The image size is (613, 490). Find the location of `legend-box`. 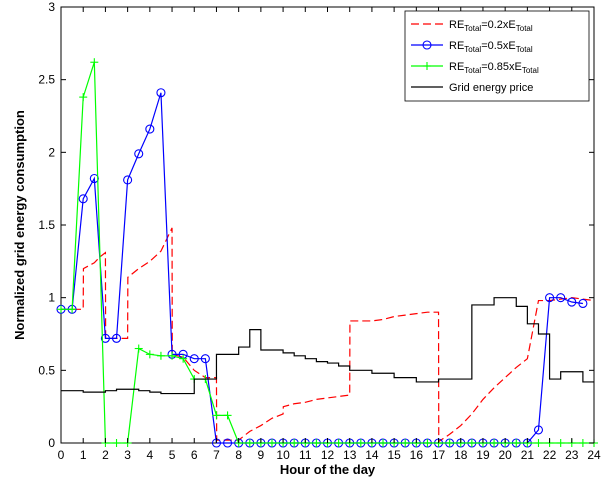

legend-box is located at coordinates (497, 56).